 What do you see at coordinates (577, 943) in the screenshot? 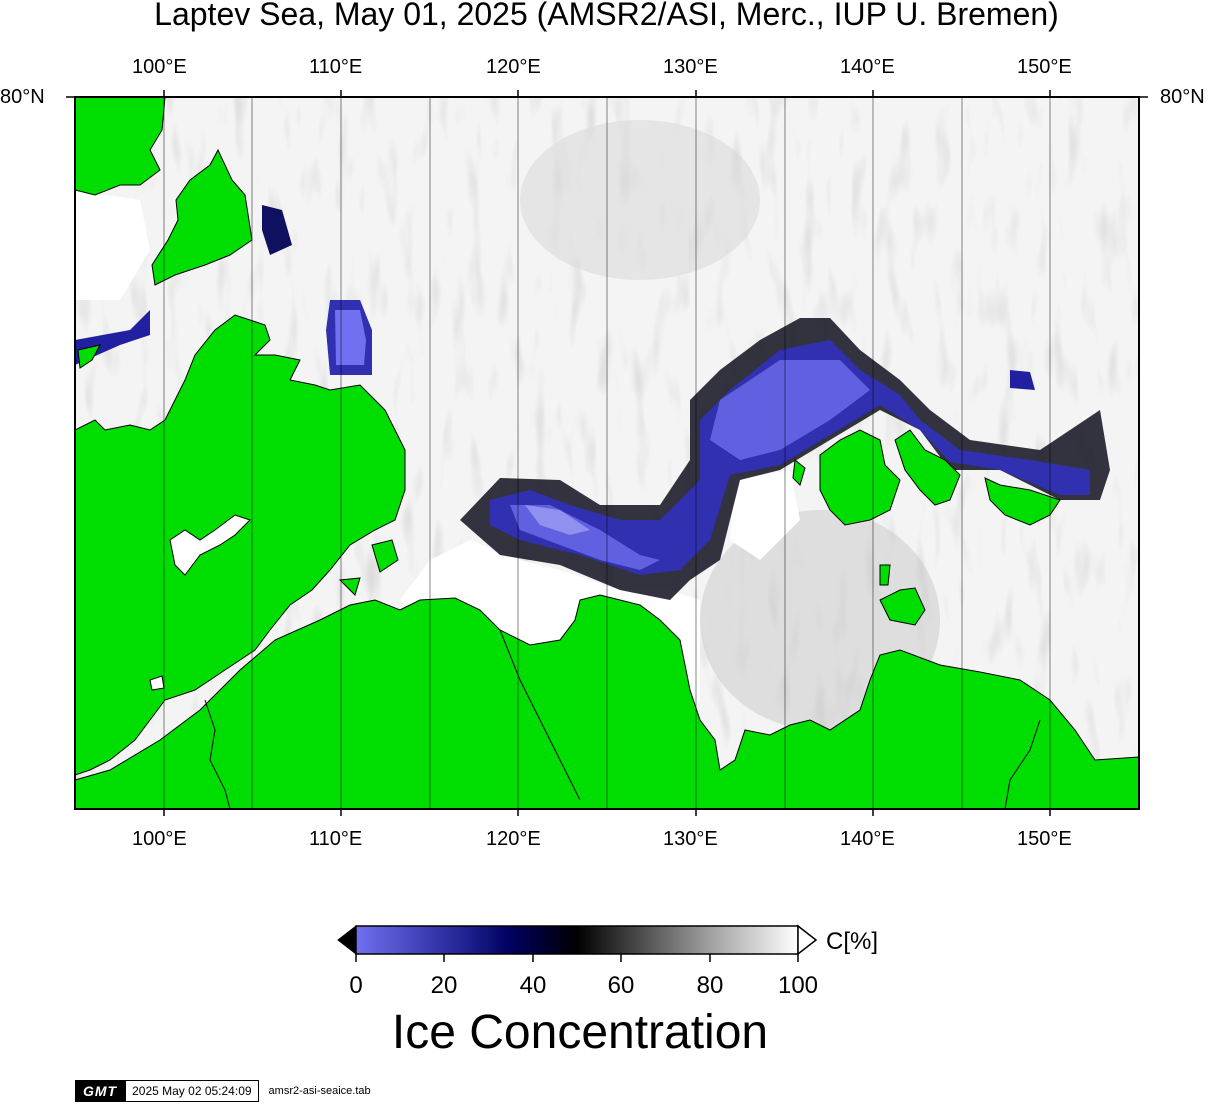
I see `colorbar` at bounding box center [577, 943].